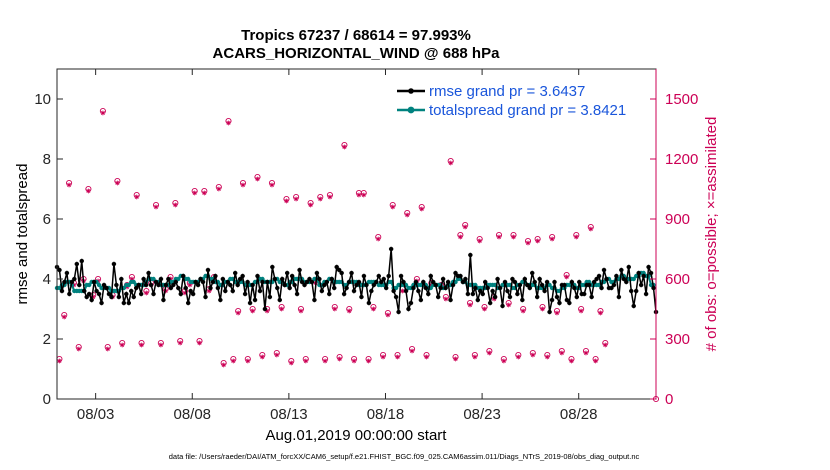 The height and width of the screenshot is (470, 830). Describe the element at coordinates (677, 339) in the screenshot. I see `y2-tick-label: 300` at that location.